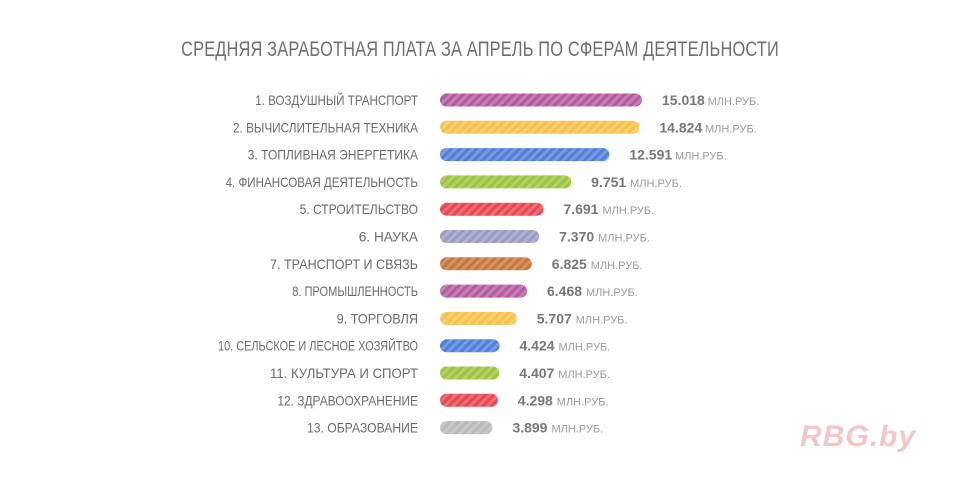 The image size is (960, 480). I want to click on value-label: 4.424, so click(537, 346).